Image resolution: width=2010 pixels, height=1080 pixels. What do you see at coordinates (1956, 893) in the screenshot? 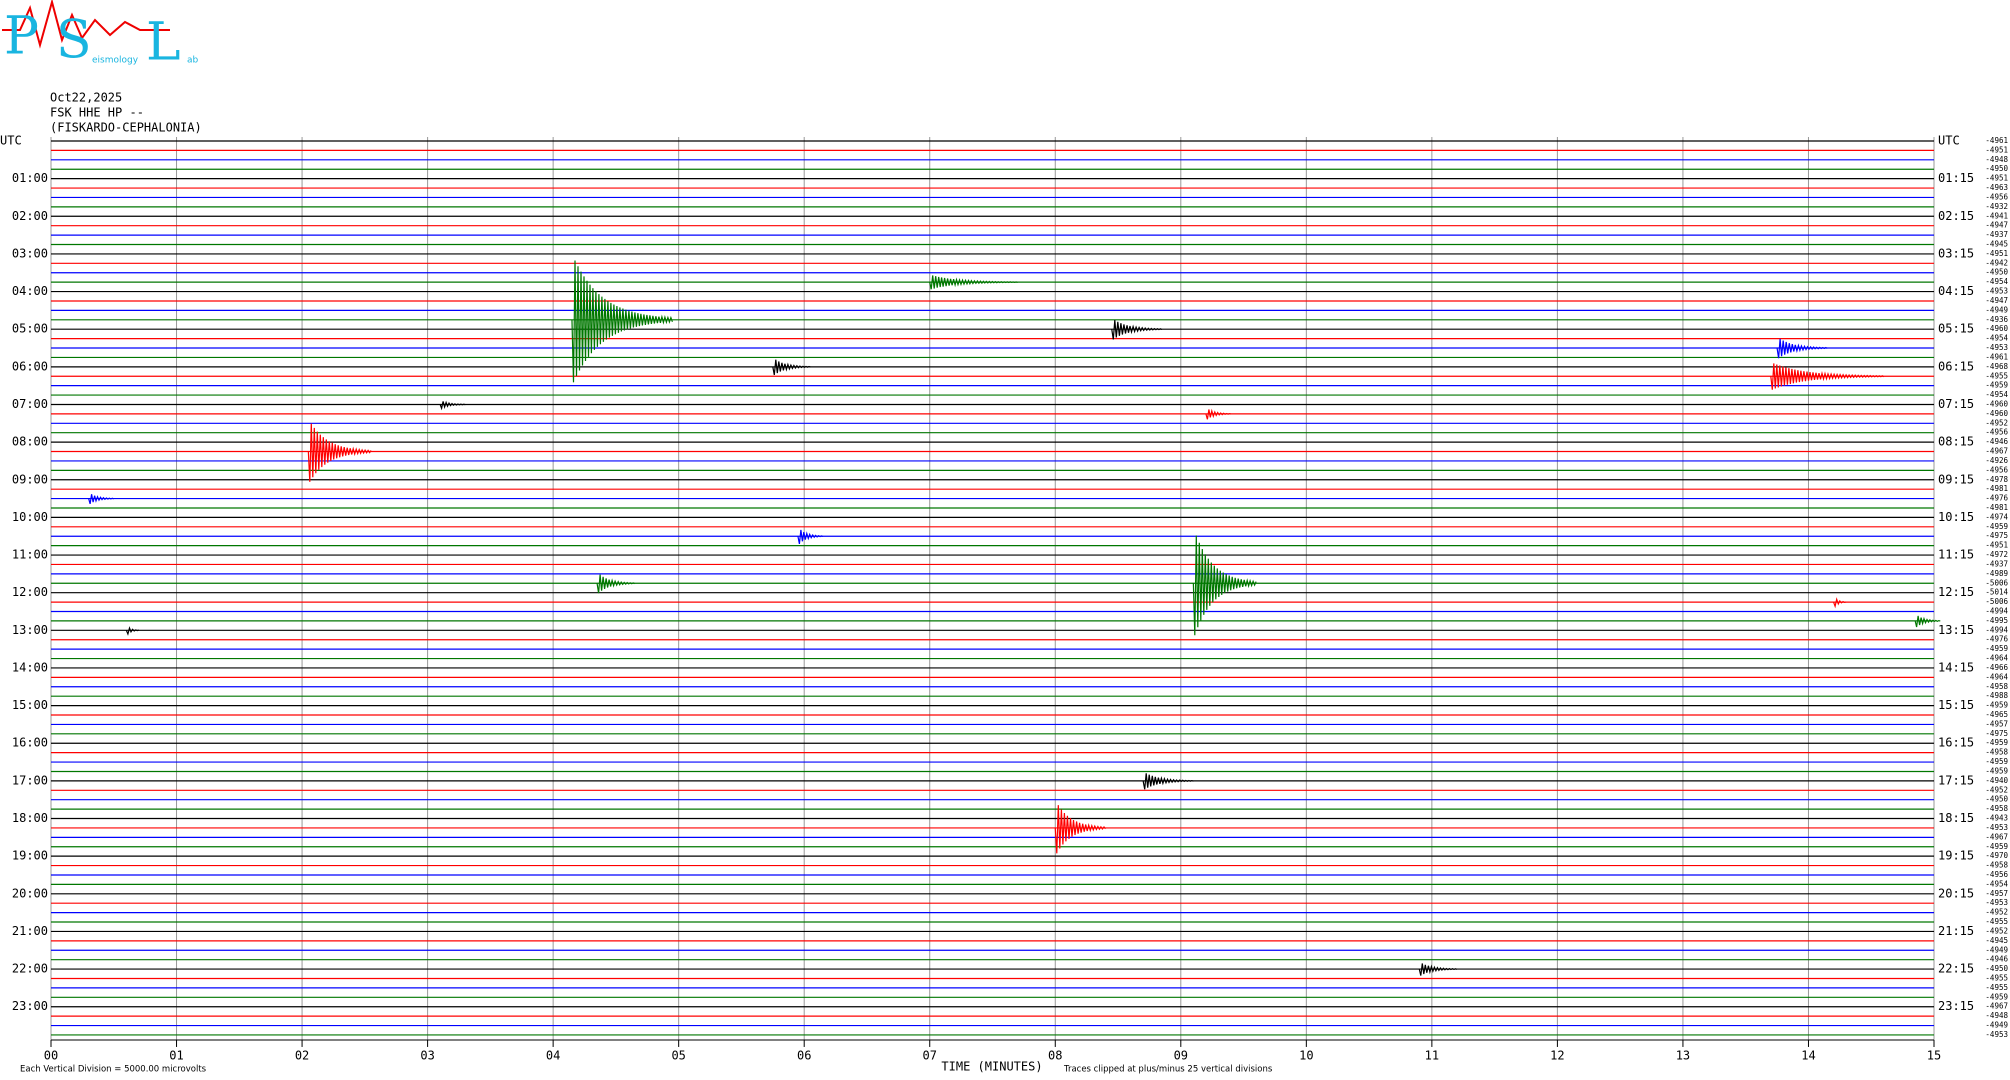
I see `row-end-label: 20:15` at bounding box center [1956, 893].